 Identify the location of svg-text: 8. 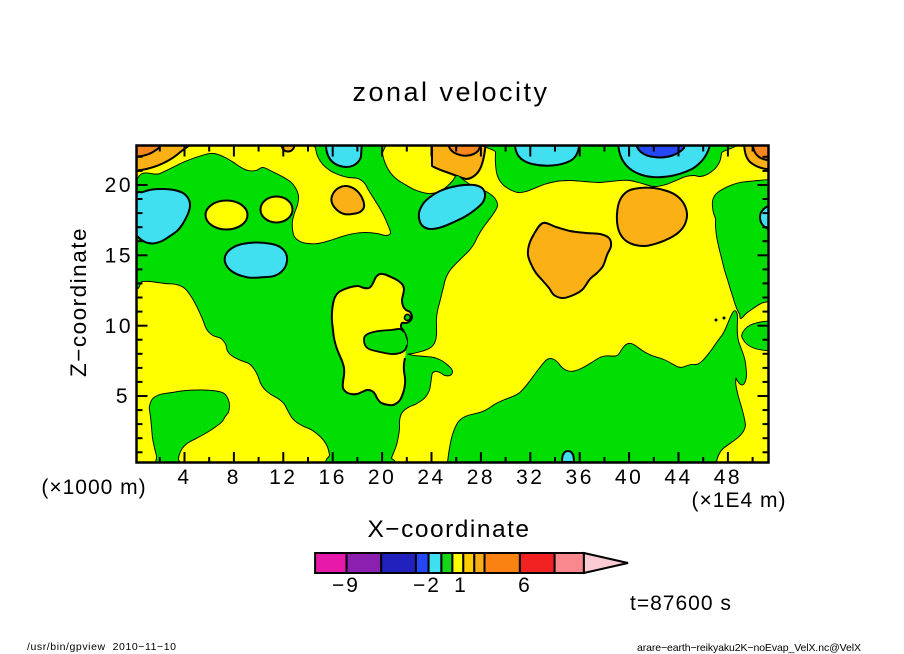
(234, 477).